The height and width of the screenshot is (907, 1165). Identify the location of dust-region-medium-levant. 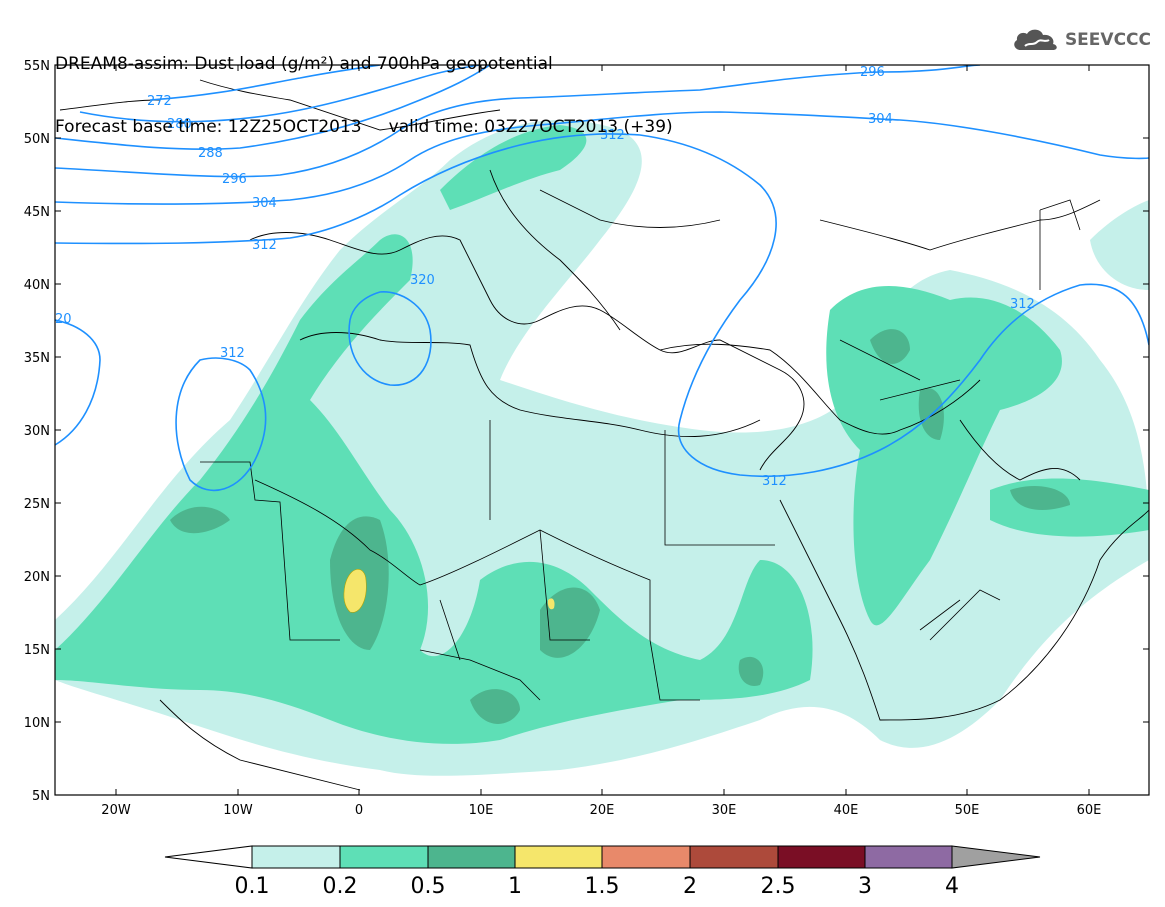
(944, 456).